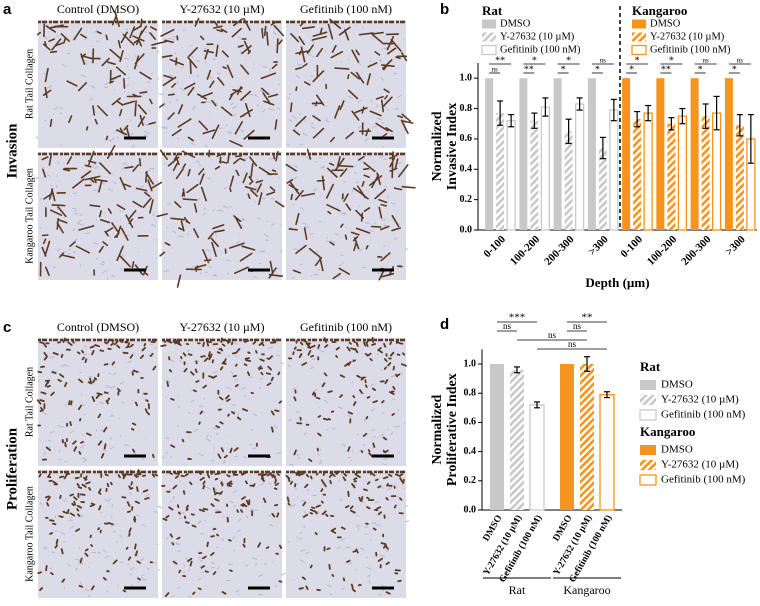 The height and width of the screenshot is (606, 760). What do you see at coordinates (452, 429) in the screenshot?
I see `y-axis-label-line: Proliferative Index` at bounding box center [452, 429].